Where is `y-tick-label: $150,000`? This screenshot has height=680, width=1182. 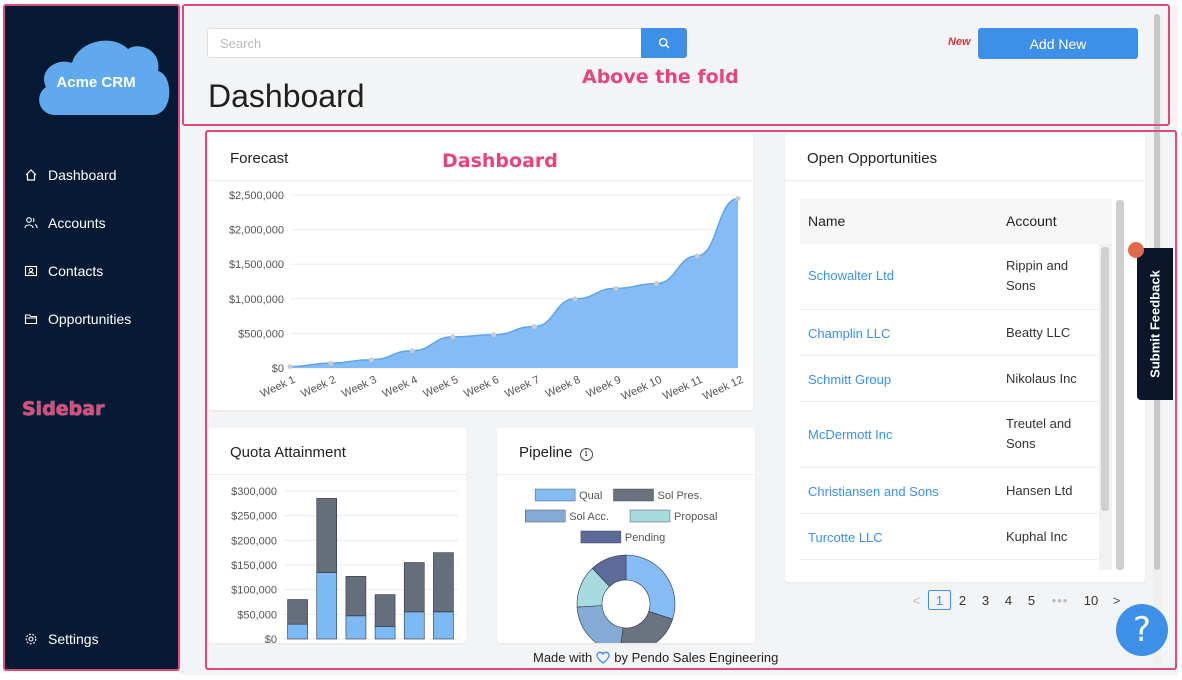
y-tick-label: $150,000 is located at coordinates (254, 566).